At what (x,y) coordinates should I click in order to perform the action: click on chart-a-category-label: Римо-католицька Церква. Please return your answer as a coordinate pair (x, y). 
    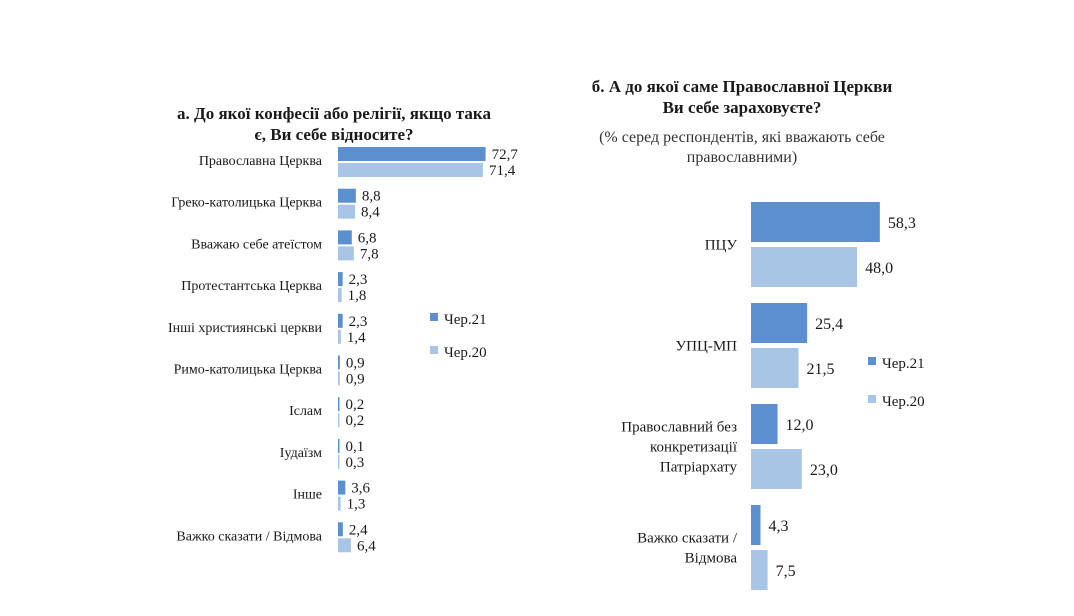
    Looking at the image, I should click on (248, 370).